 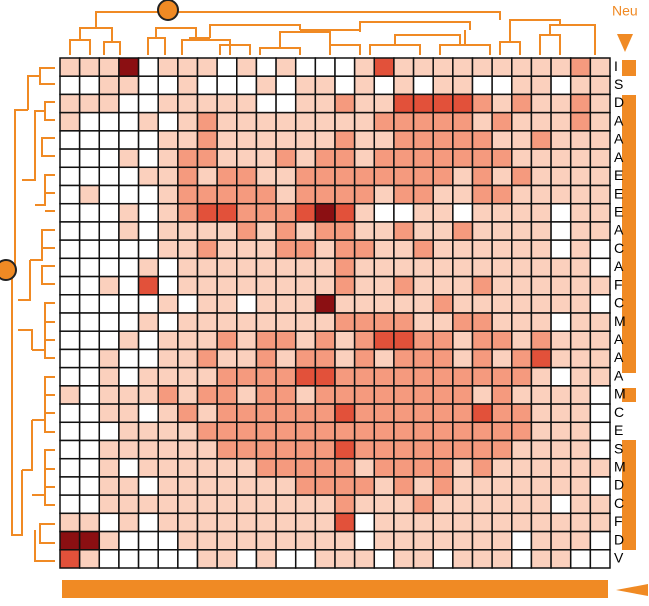 I want to click on row-label: F, so click(x=618, y=284).